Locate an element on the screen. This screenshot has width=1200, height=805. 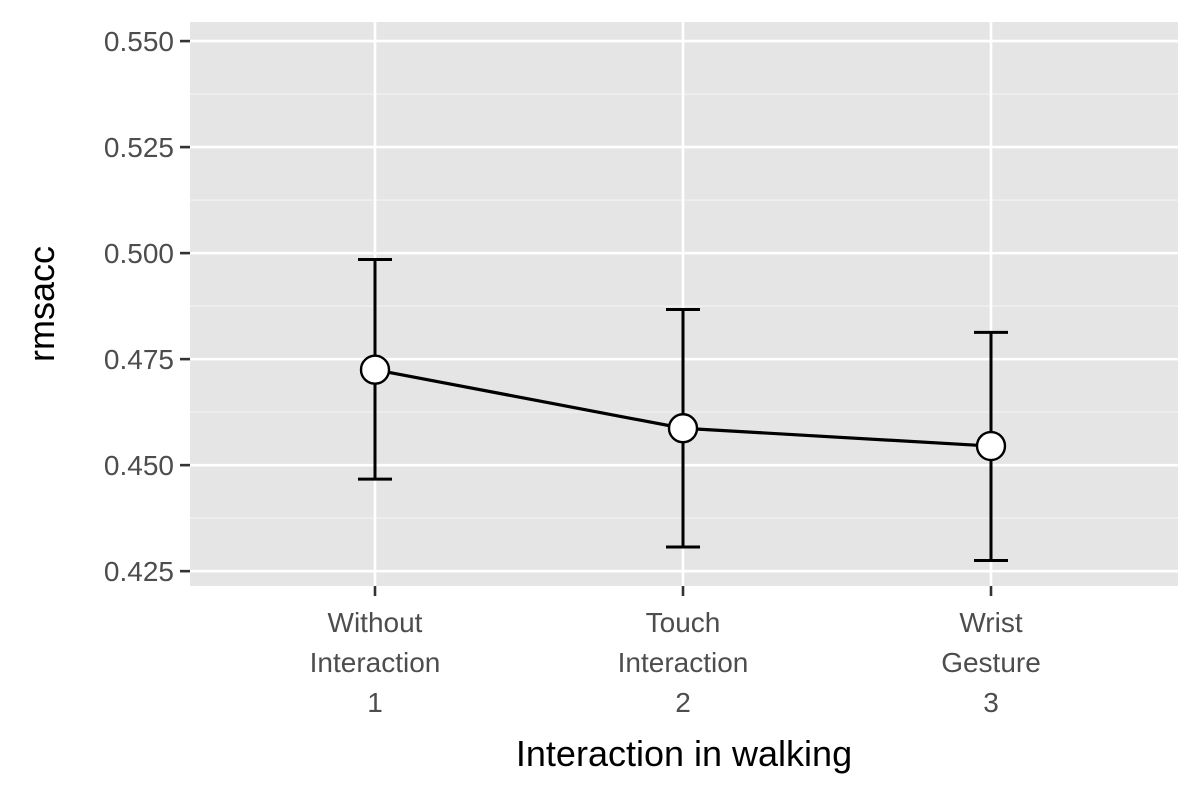
x-tick-label: Without Interaction 1 is located at coordinates (375, 662).